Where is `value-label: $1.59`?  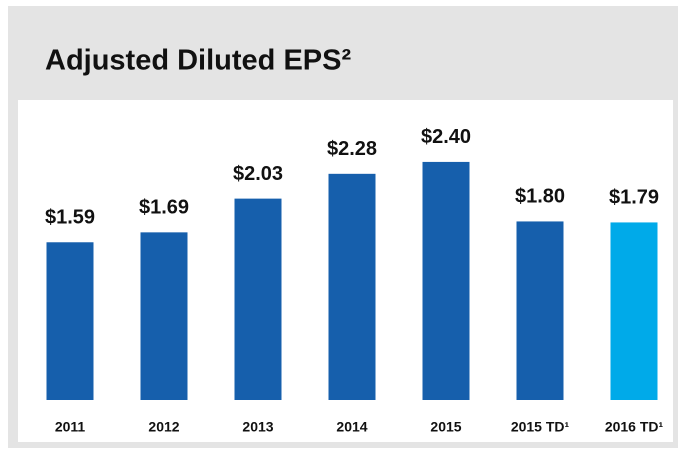
value-label: $1.59 is located at coordinates (70, 218).